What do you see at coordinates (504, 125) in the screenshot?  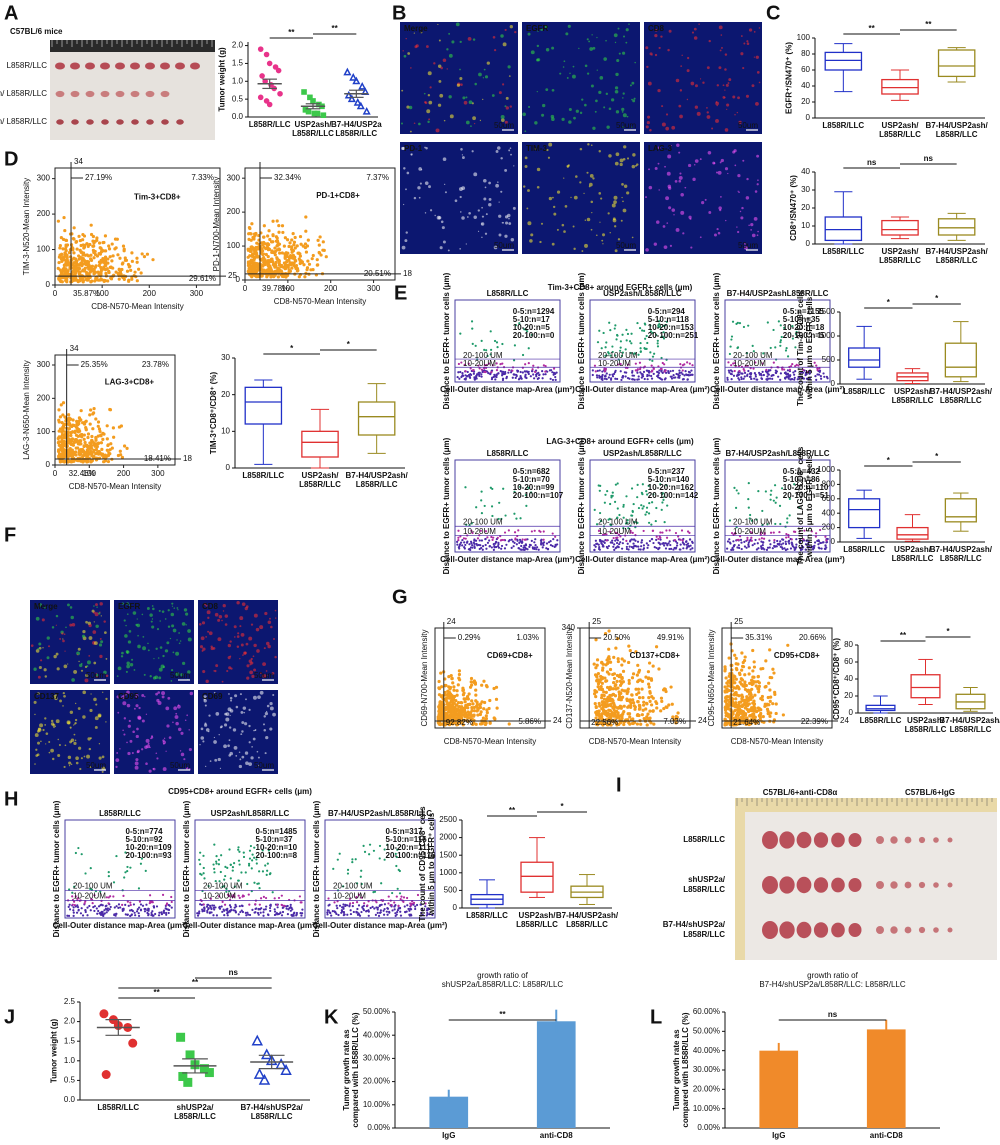 I see `scale-bar-label: 50um` at bounding box center [504, 125].